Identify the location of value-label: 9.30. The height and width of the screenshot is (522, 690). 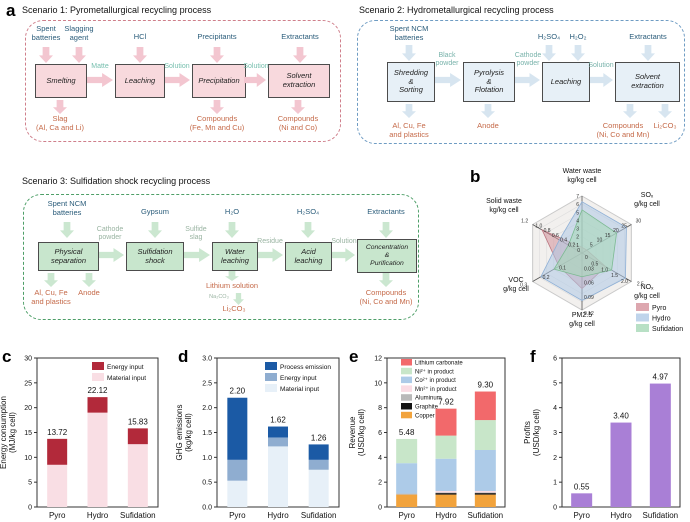
(486, 385).